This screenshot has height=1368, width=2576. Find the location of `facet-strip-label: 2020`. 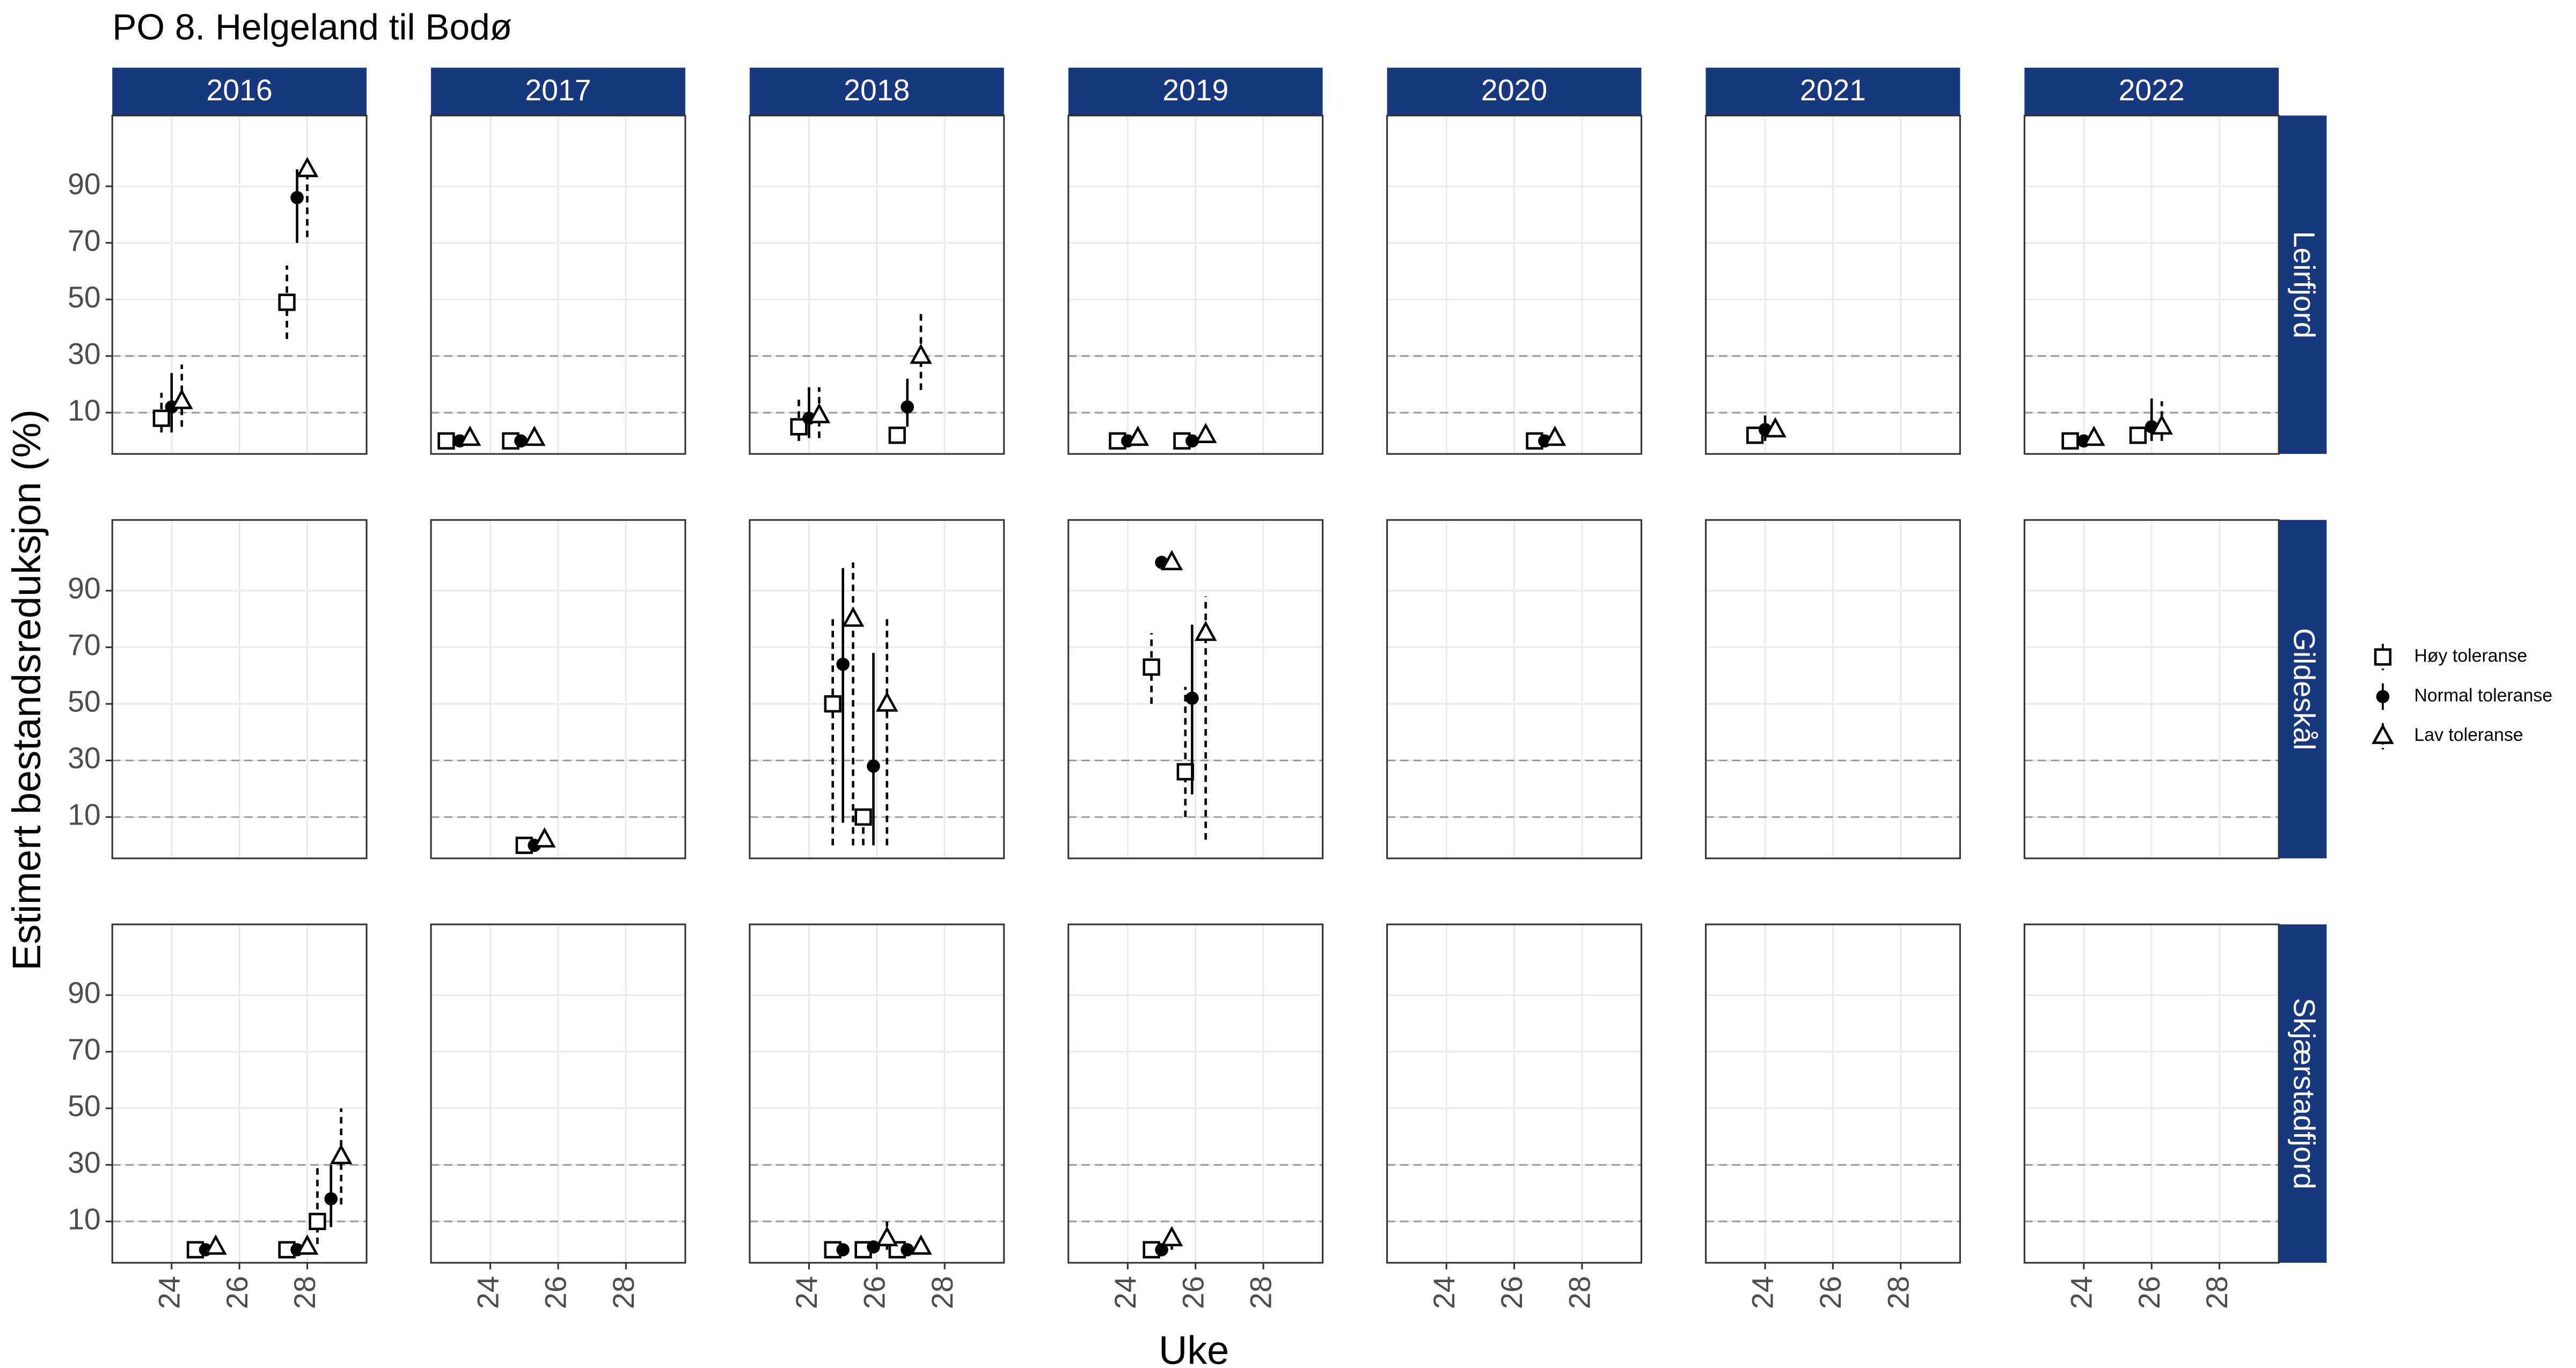

facet-strip-label: 2020 is located at coordinates (1514, 90).